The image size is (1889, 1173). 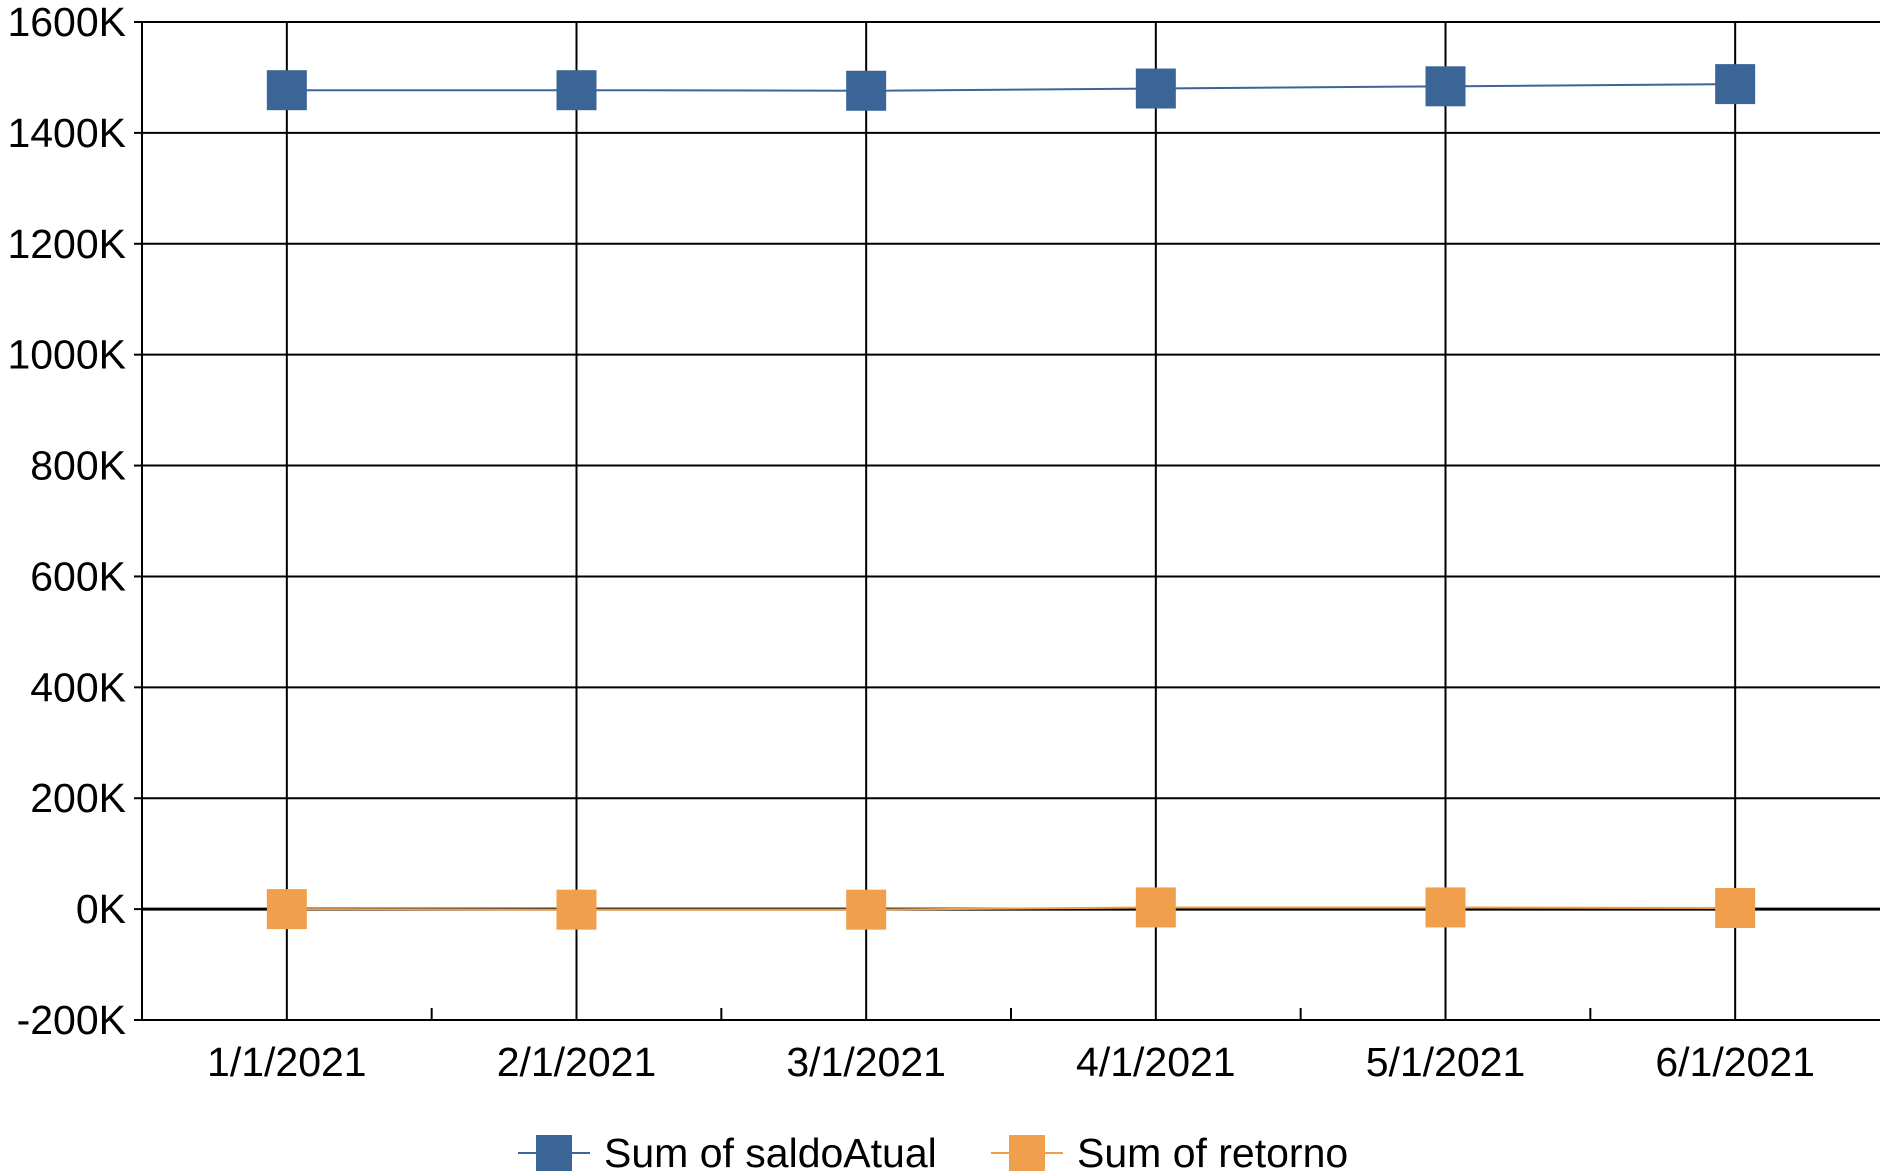 I want to click on y-tick-label: 1400K, so click(x=66, y=133).